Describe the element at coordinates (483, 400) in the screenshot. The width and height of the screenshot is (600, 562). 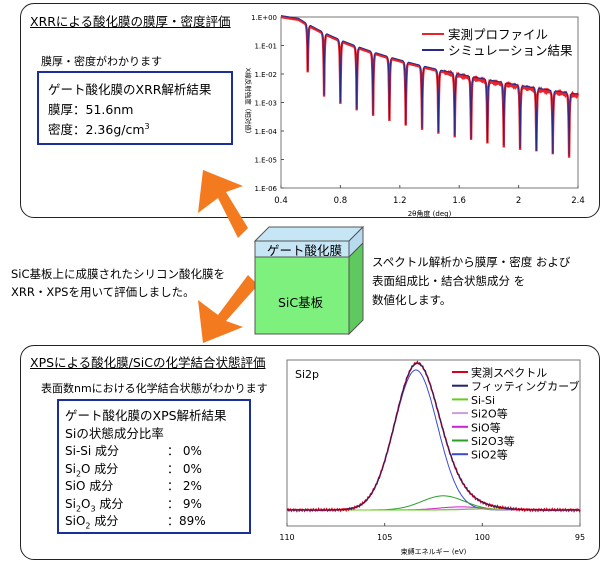
I see `xps-legend-label: Si-Si` at that location.